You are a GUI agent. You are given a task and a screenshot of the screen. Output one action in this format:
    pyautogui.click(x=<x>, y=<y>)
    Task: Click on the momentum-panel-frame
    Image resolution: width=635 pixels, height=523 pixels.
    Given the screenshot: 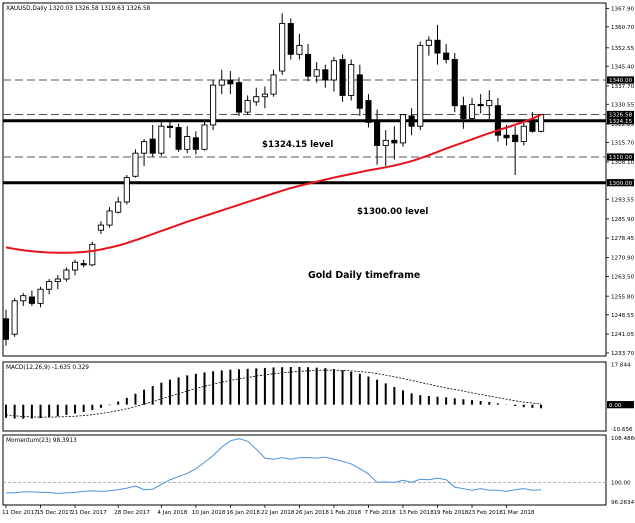 What is the action you would take?
    pyautogui.click(x=304, y=470)
    